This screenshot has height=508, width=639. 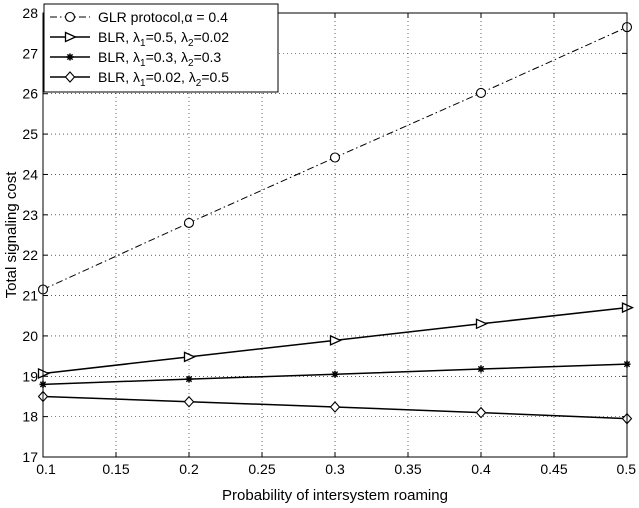 What do you see at coordinates (163, 17) in the screenshot?
I see `legend-label: GLR protocol,α = 0.4` at bounding box center [163, 17].